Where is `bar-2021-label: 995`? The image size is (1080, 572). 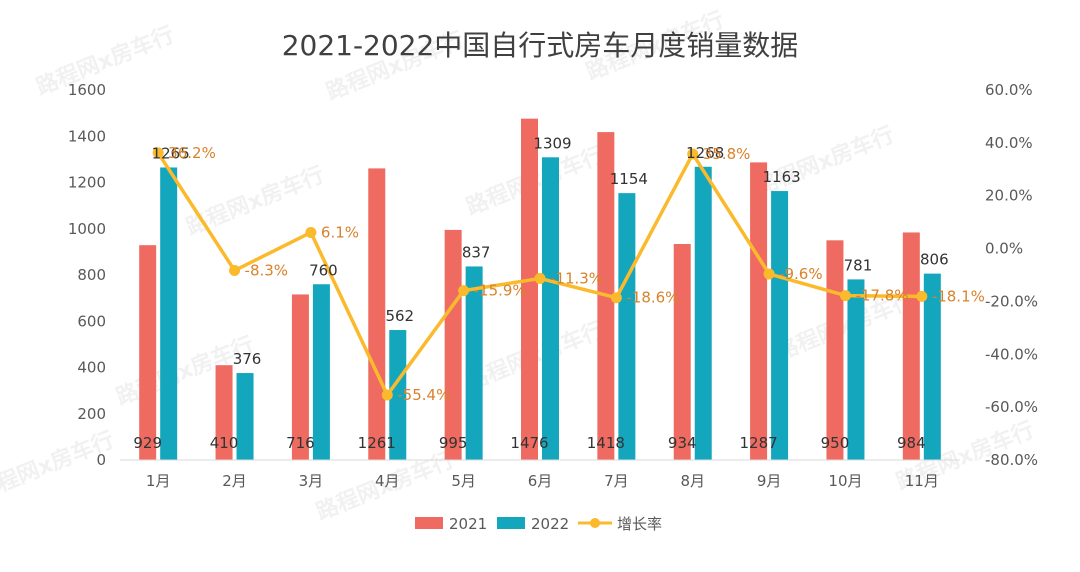
bar-2021-label: 995 is located at coordinates (453, 443).